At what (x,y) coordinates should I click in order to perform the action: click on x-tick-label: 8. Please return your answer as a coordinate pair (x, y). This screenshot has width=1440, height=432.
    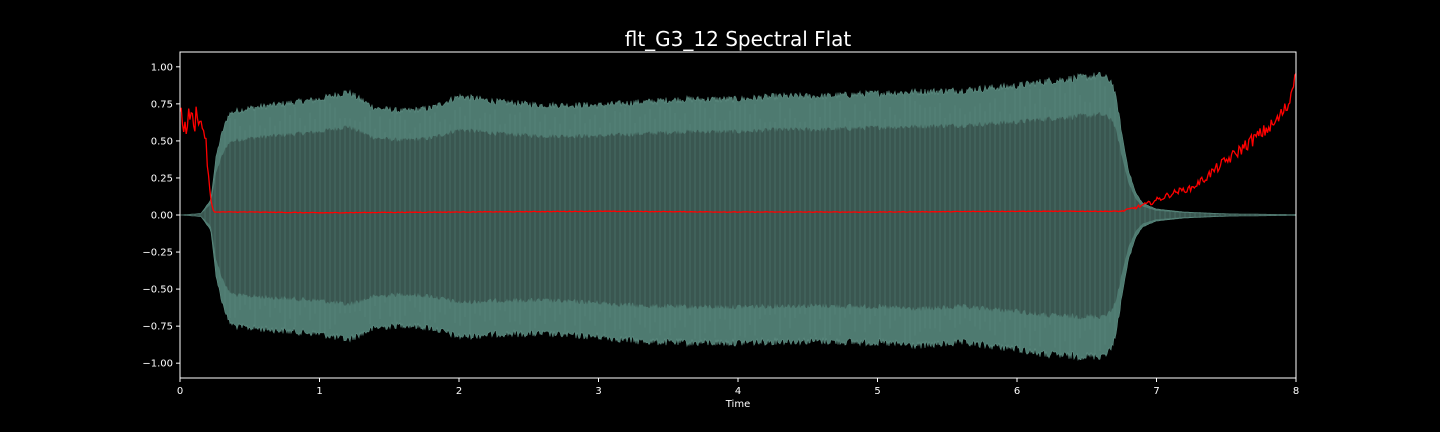
    Looking at the image, I should click on (1296, 391).